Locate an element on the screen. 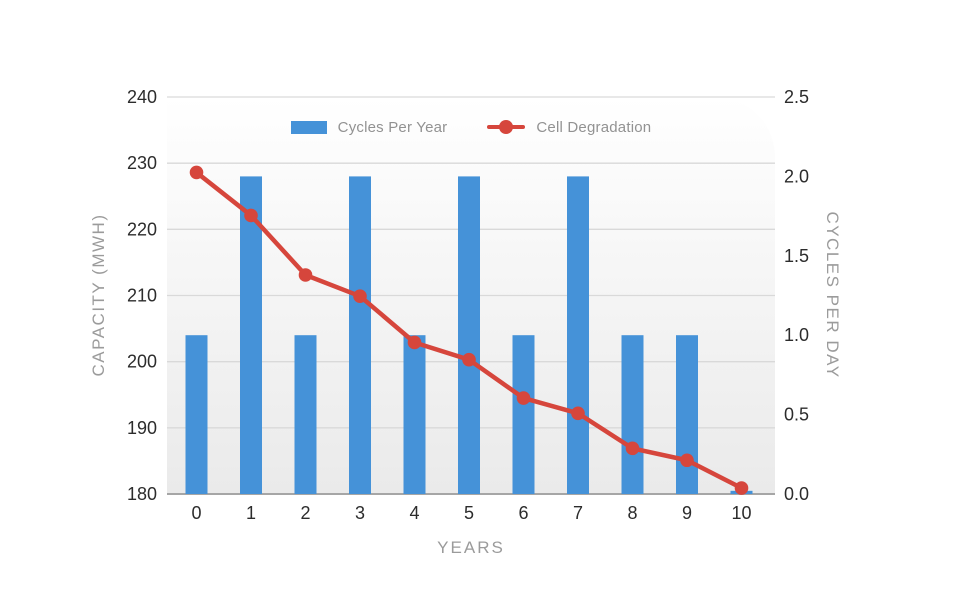 This screenshot has width=960, height=600. legend-label-cycles-per-year: Cycles Per Year is located at coordinates (392, 127).